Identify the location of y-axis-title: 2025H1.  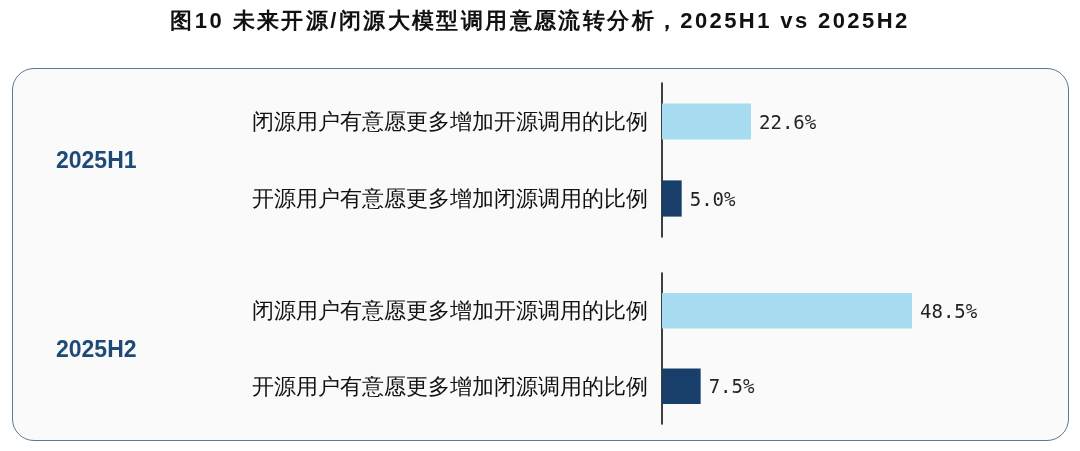
(96, 160).